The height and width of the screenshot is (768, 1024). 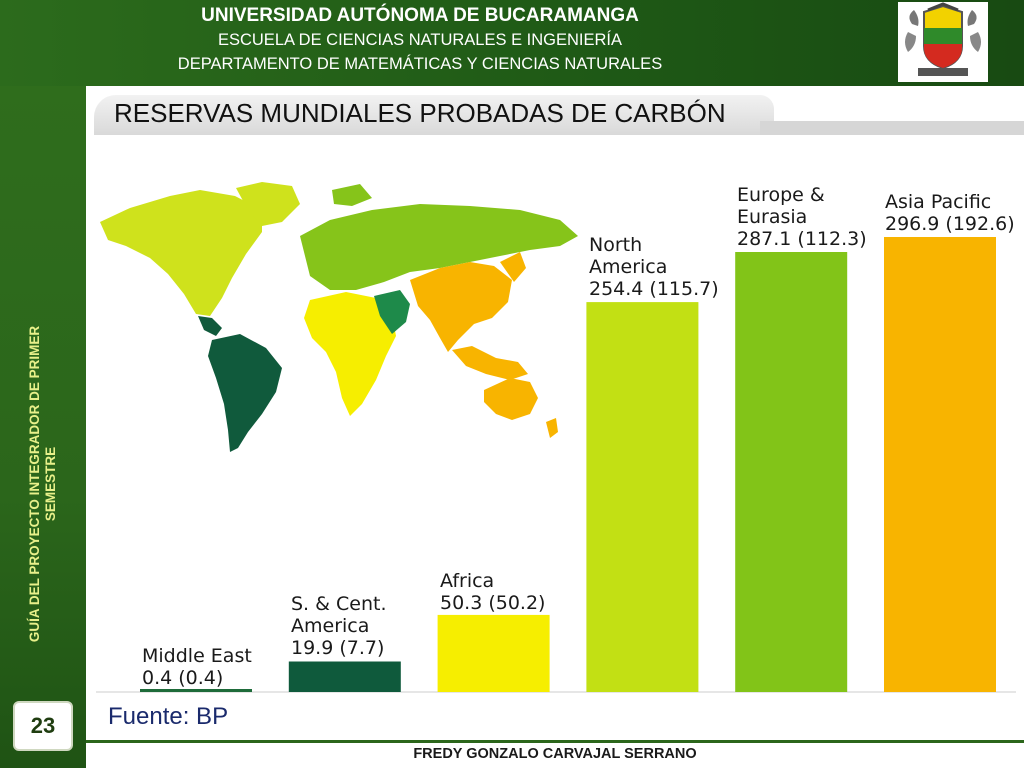 I want to click on label-north-america-name-1: North, so click(x=615, y=245).